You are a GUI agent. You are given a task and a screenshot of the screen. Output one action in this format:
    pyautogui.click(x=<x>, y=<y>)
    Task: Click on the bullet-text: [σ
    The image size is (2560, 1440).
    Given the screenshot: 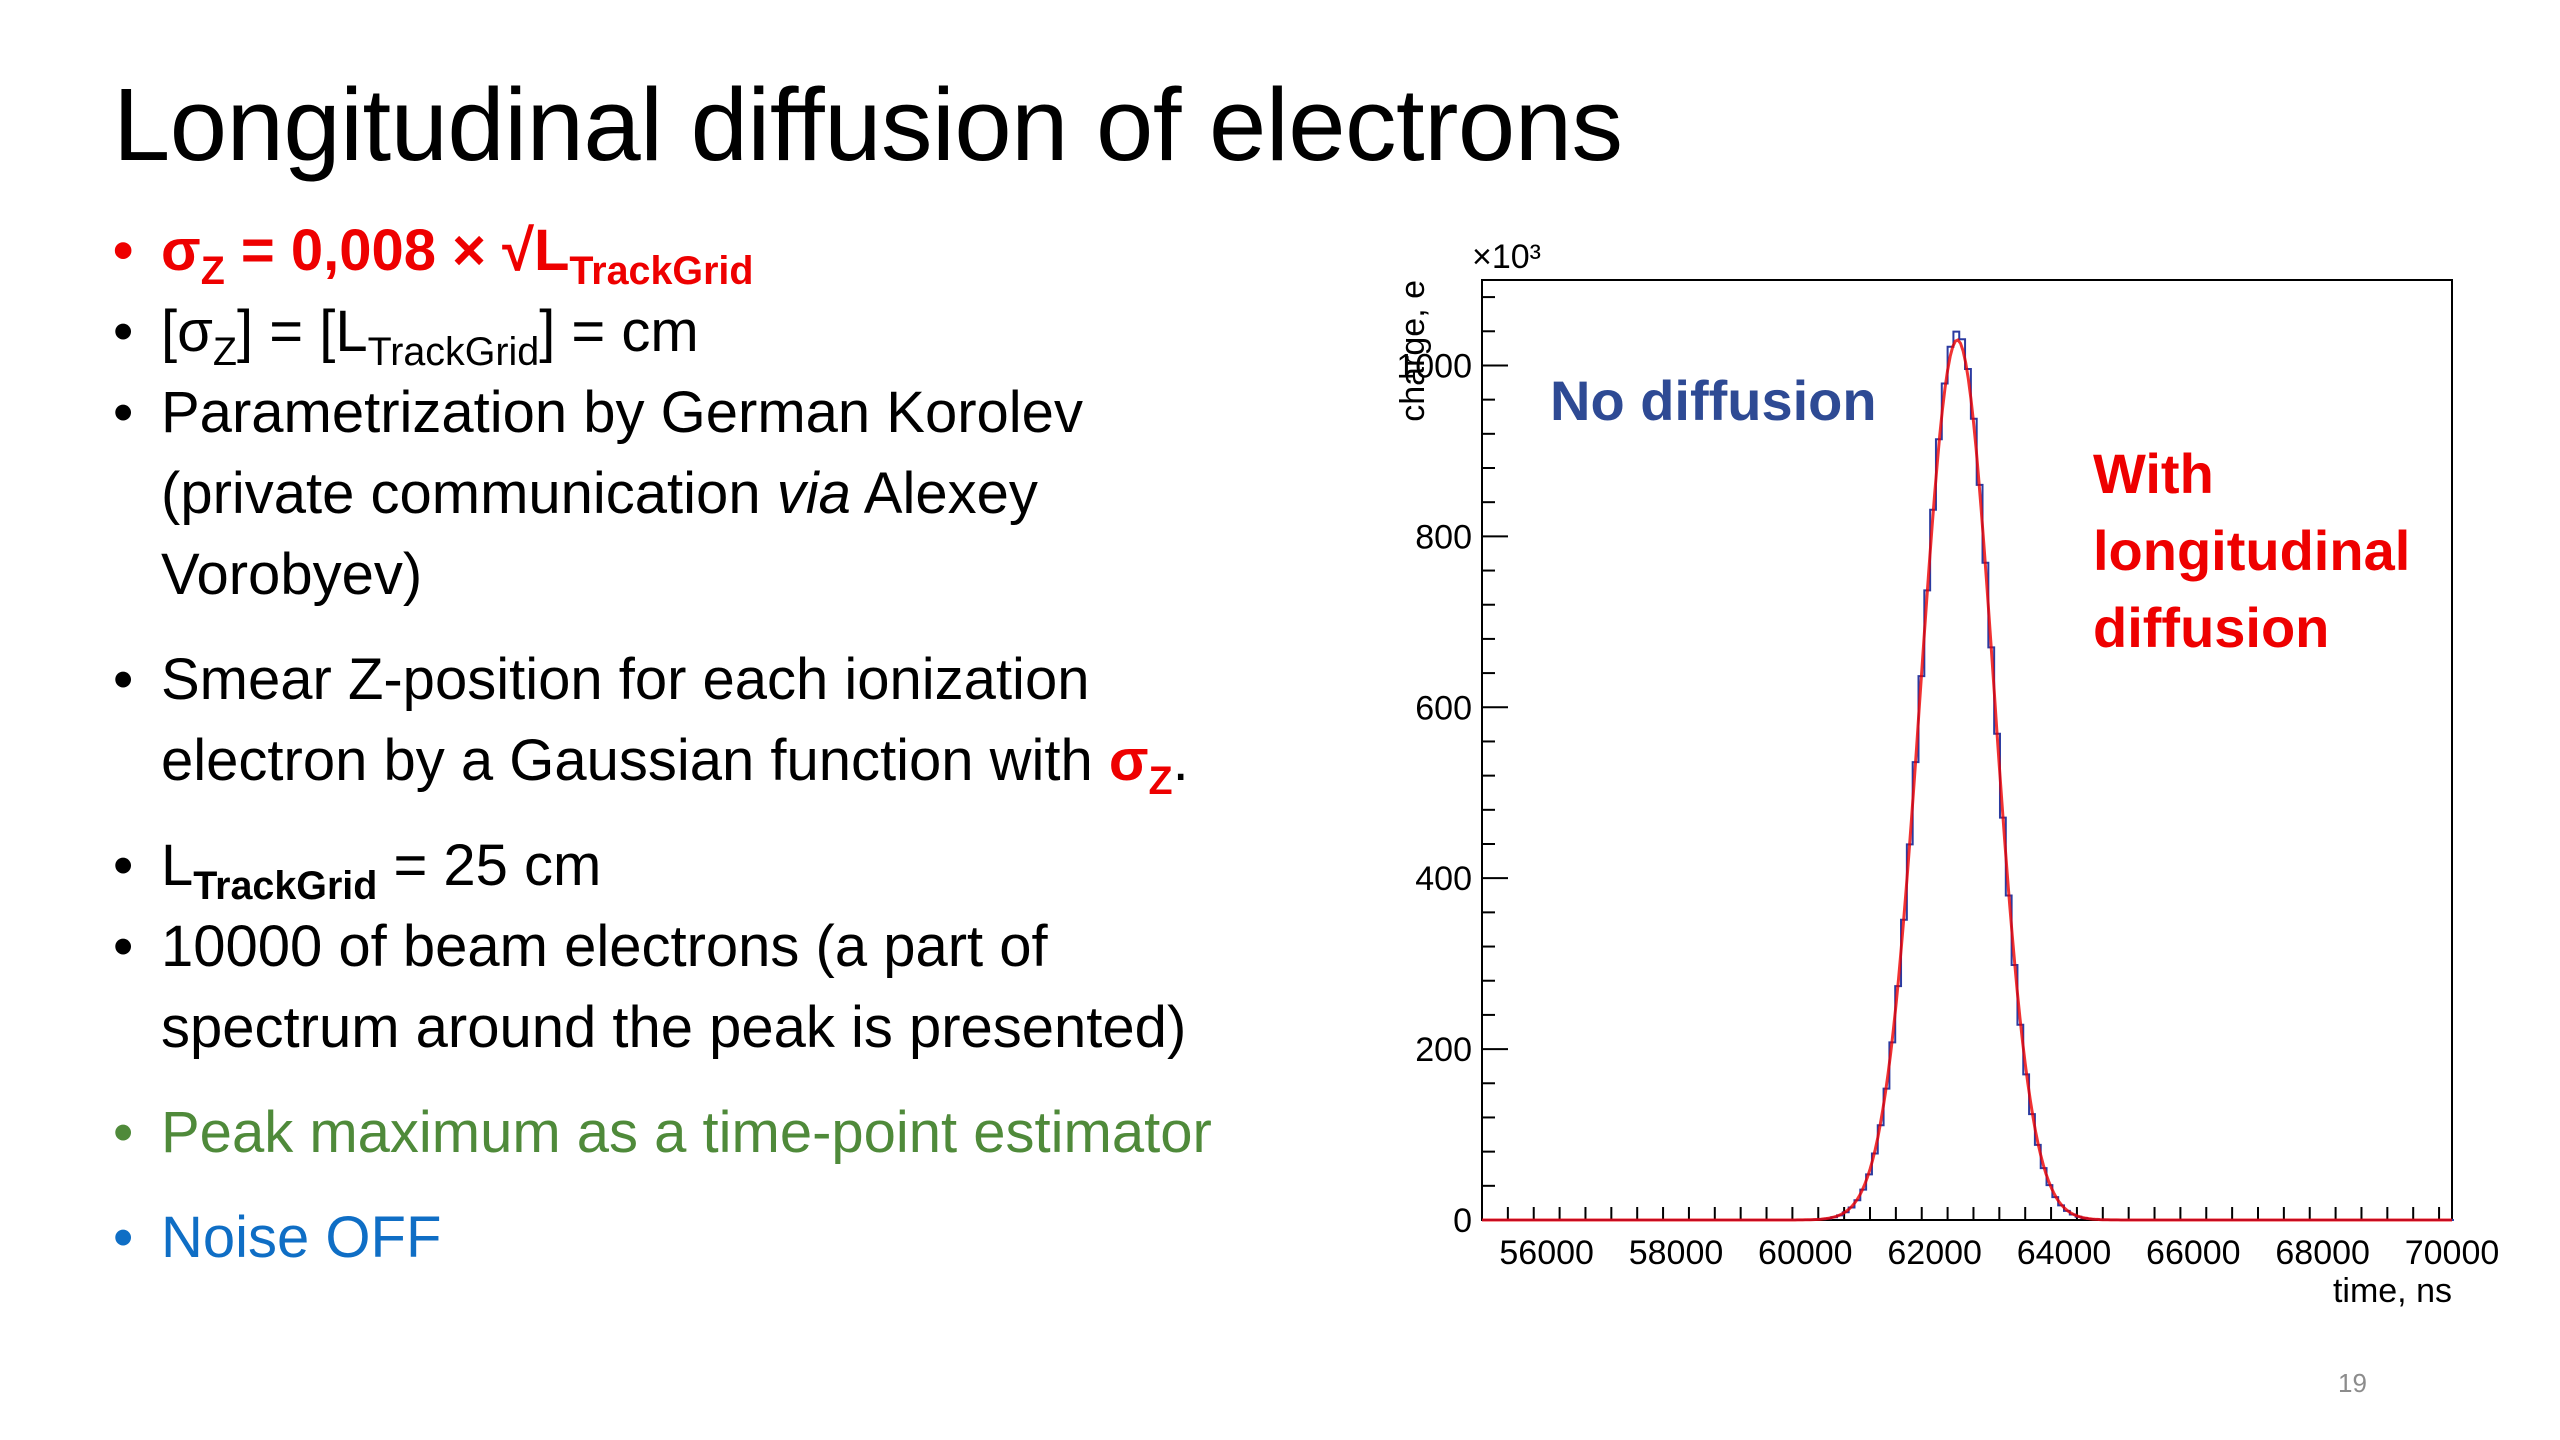 What is the action you would take?
    pyautogui.click(x=187, y=331)
    